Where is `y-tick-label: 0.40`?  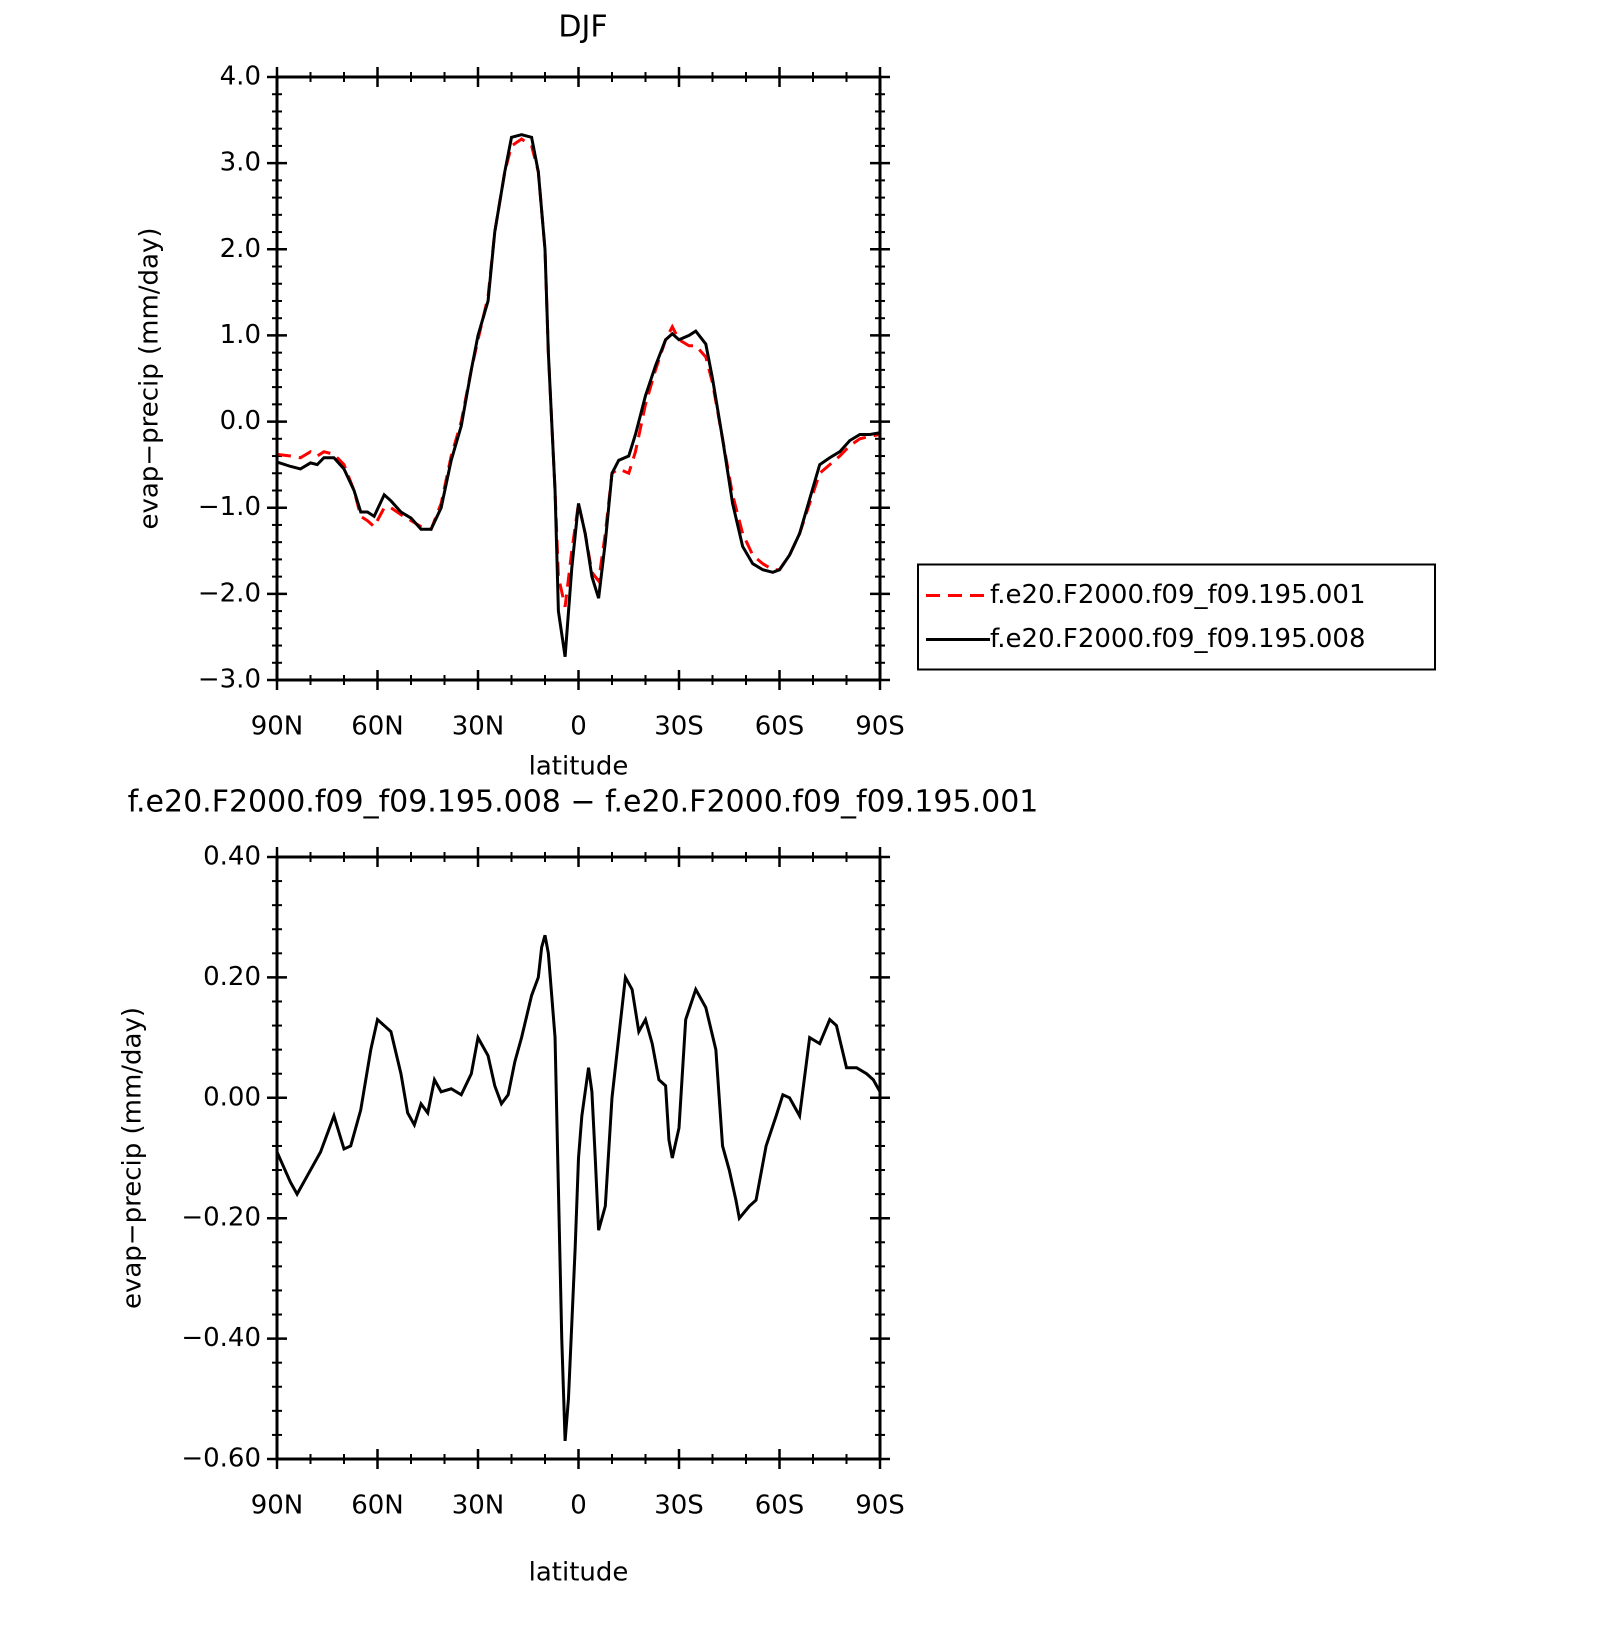
y-tick-label: 0.40 is located at coordinates (232, 857).